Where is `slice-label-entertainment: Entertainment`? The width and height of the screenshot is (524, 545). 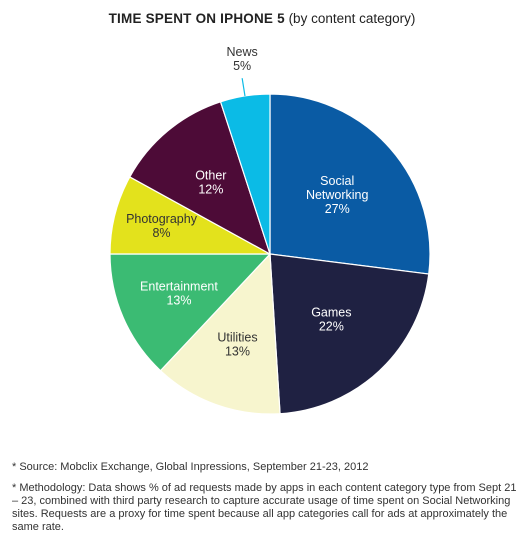
slice-label-entertainment: Entertainment is located at coordinates (179, 286).